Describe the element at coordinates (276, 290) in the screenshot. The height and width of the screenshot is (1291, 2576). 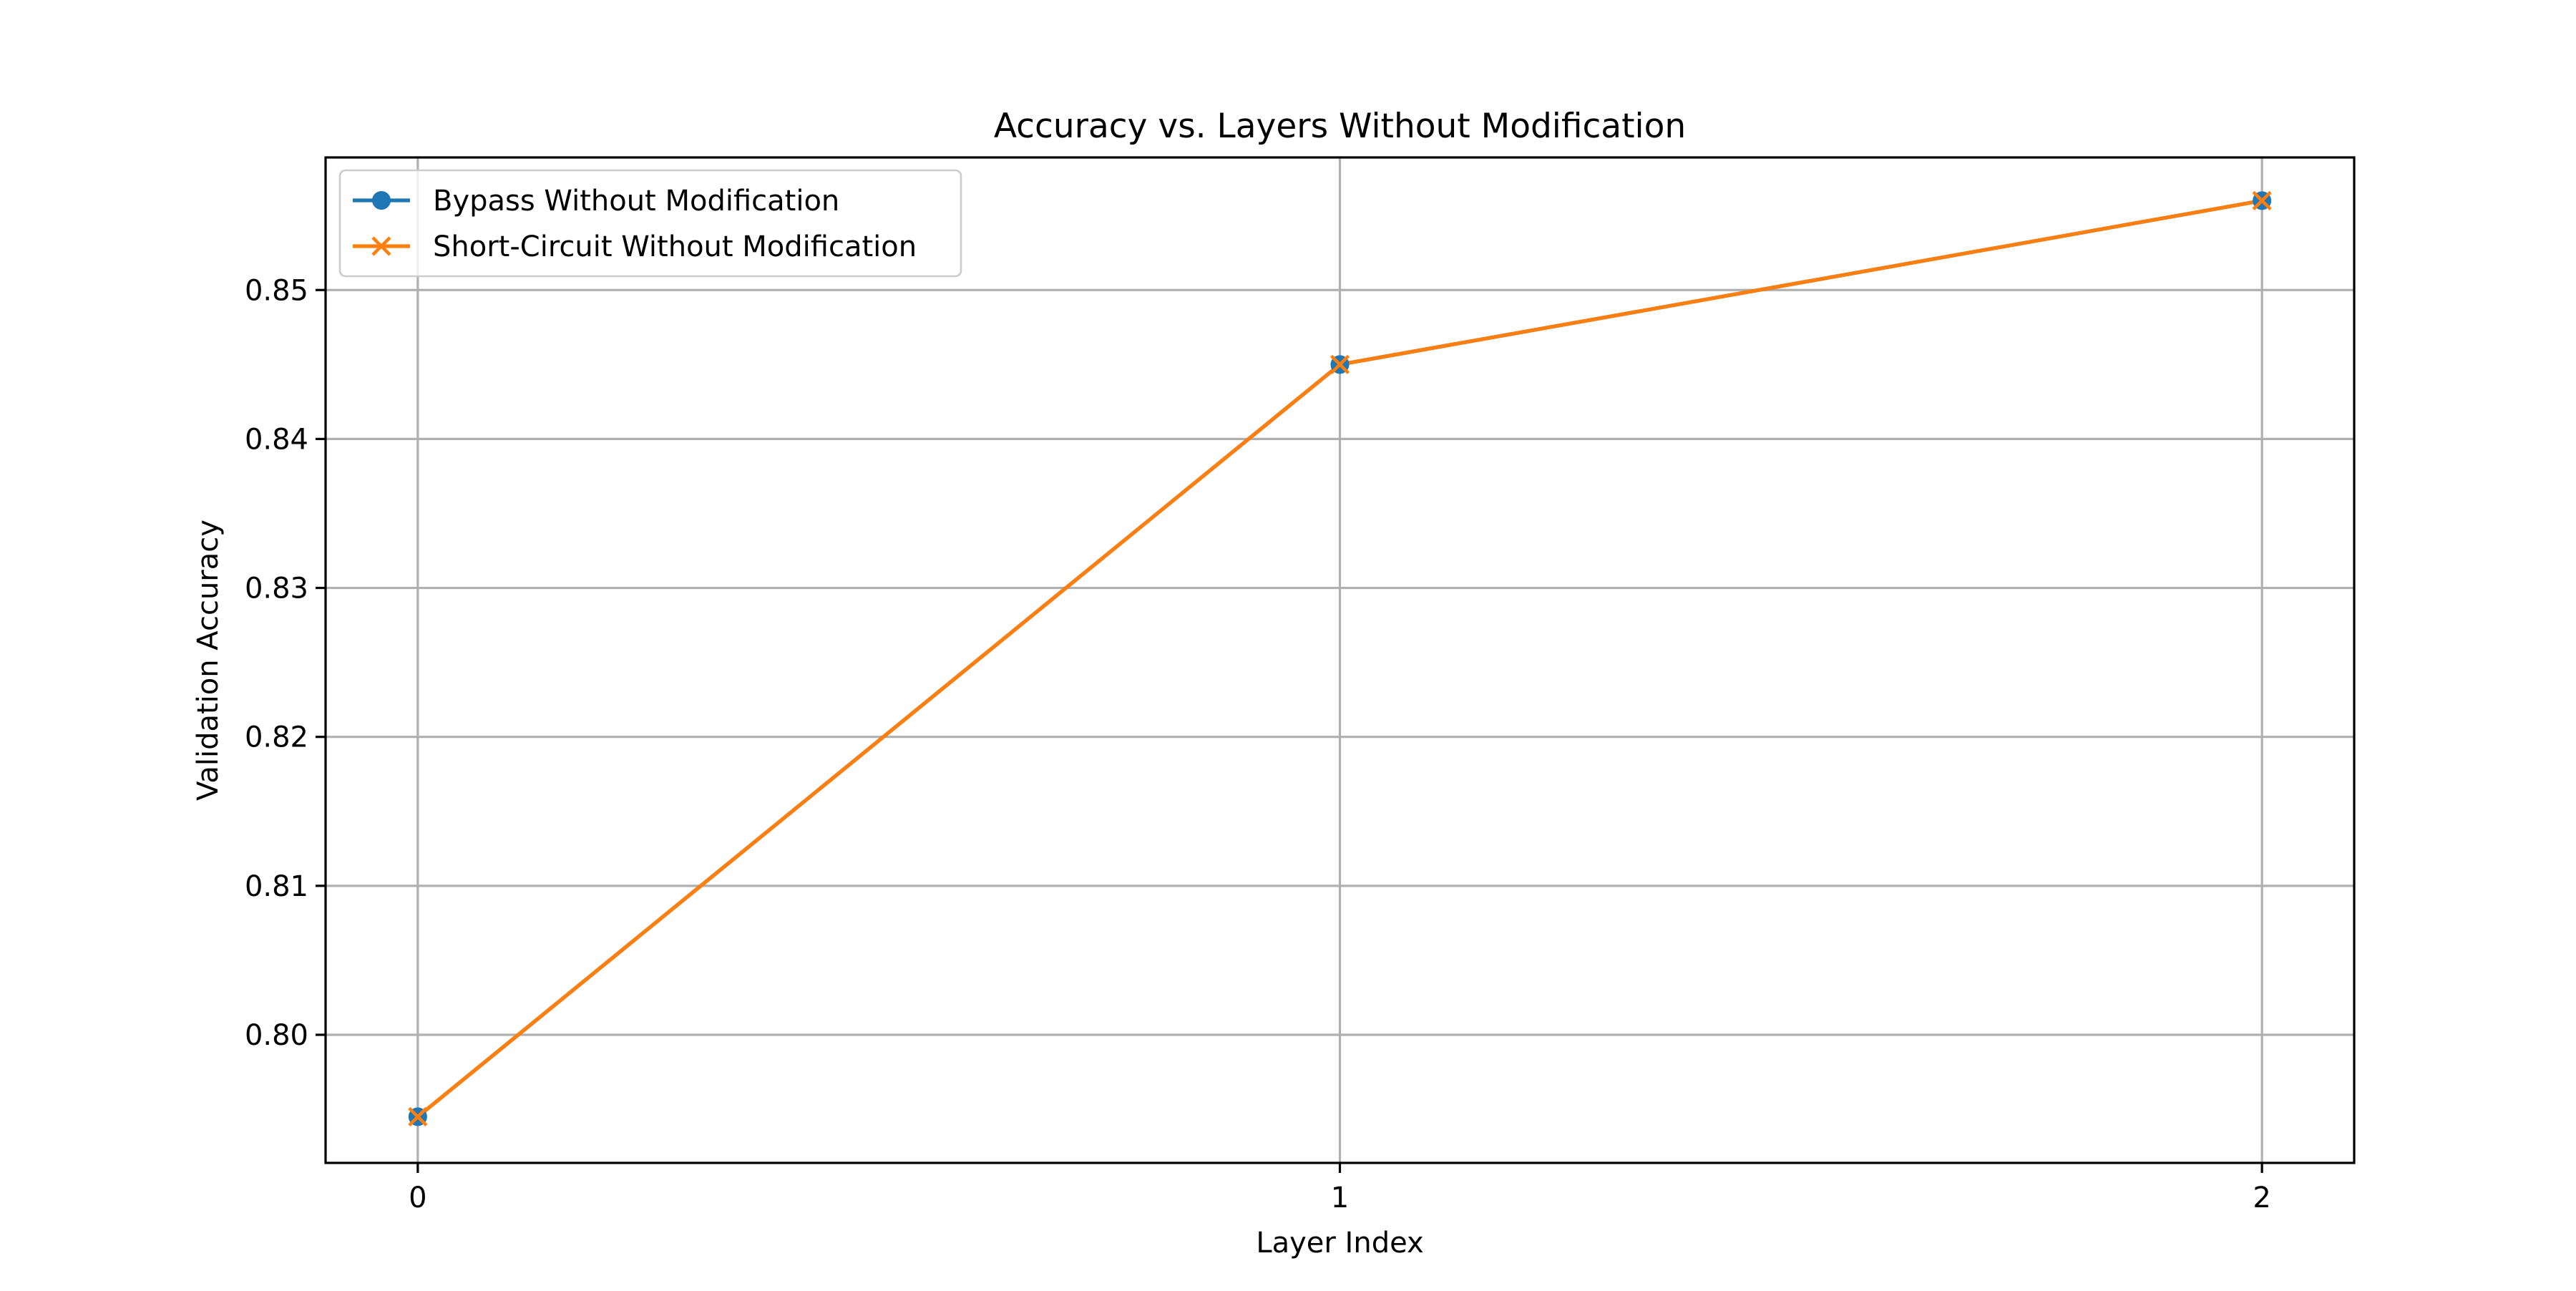
I see `y-tick-label: 0.85` at that location.